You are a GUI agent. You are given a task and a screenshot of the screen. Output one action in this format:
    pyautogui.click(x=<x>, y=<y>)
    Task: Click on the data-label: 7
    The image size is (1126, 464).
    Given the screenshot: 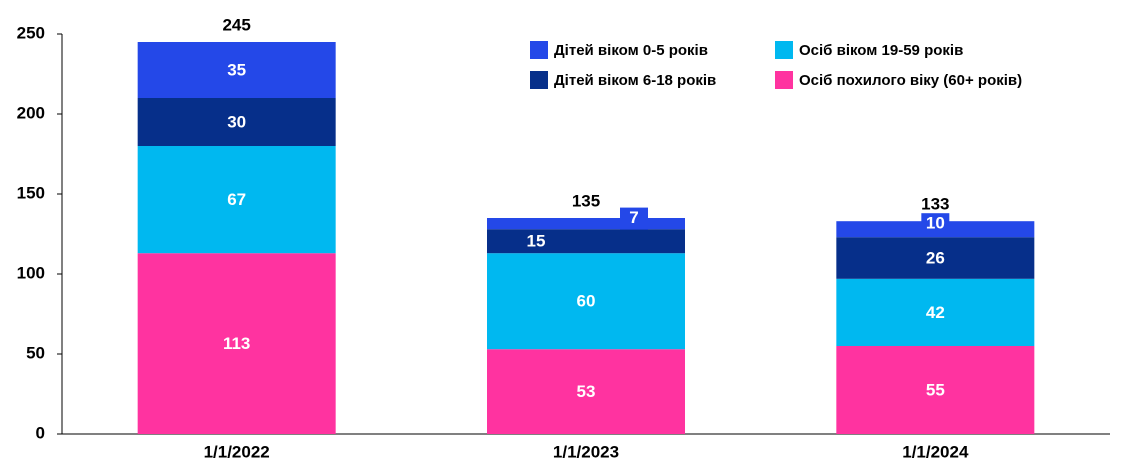 What is the action you would take?
    pyautogui.click(x=633, y=217)
    